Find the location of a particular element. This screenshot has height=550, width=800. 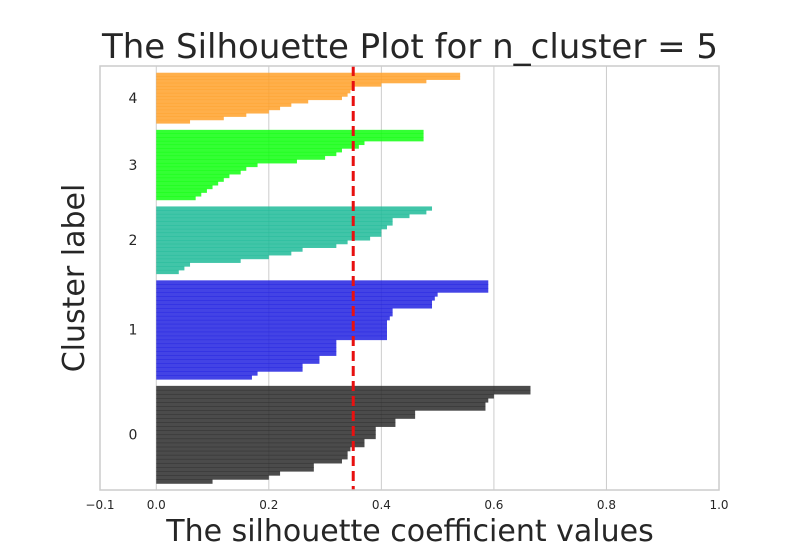

x-tick-label: 0.2 is located at coordinates (268, 505).